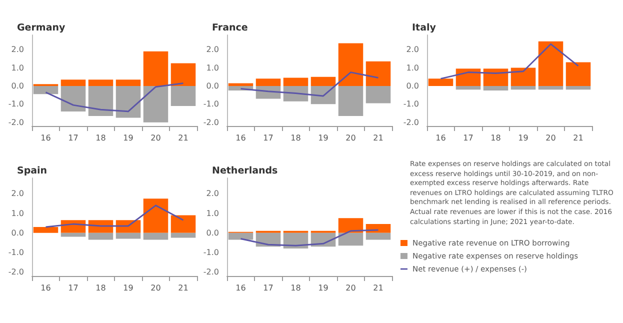  What do you see at coordinates (41, 28) in the screenshot?
I see `chart-title: Germany` at bounding box center [41, 28].